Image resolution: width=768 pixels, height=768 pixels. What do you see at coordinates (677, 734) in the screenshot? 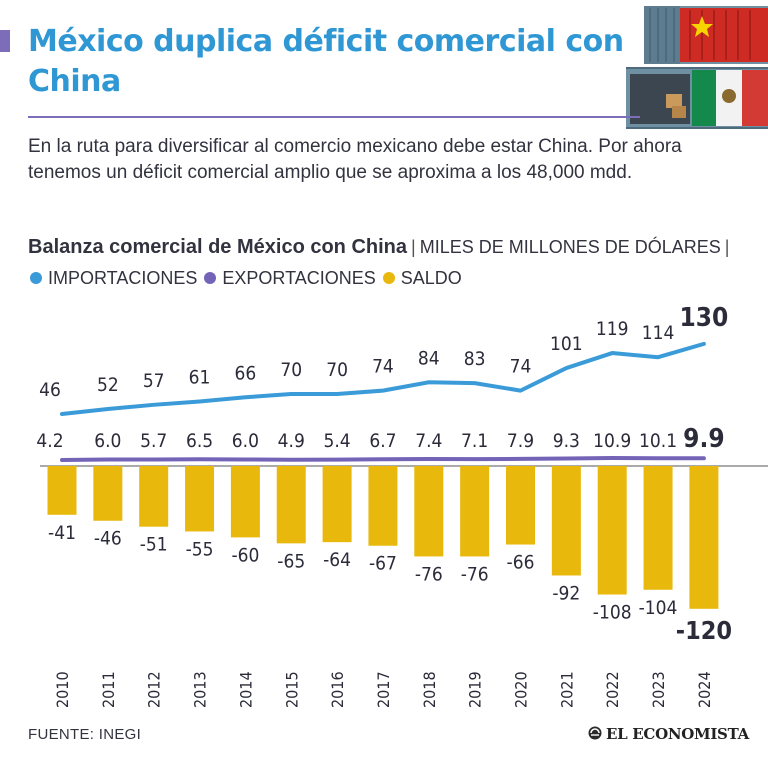
I see `brand-name: EL ECONOMISTA` at bounding box center [677, 734].